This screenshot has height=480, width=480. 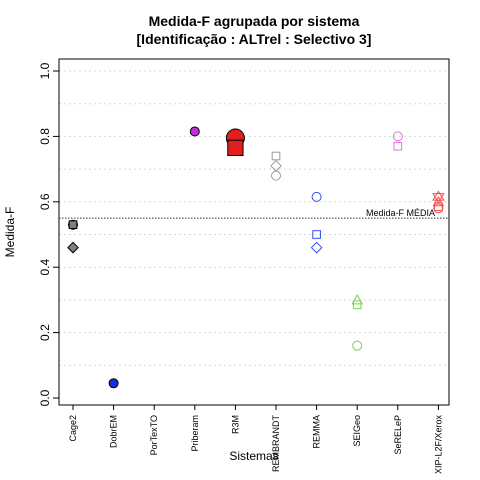 What do you see at coordinates (254, 213) in the screenshot?
I see `reference-line-group: Medida-F MÉDIA` at bounding box center [254, 213].